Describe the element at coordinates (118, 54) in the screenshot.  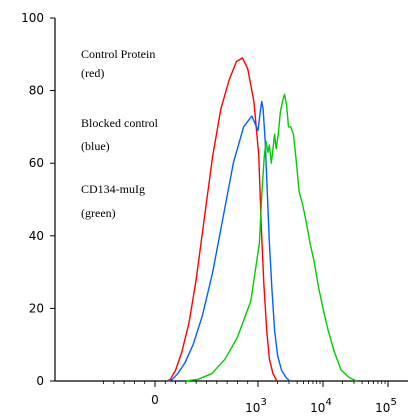
I see `legend-red-line1: Control Protein` at that location.